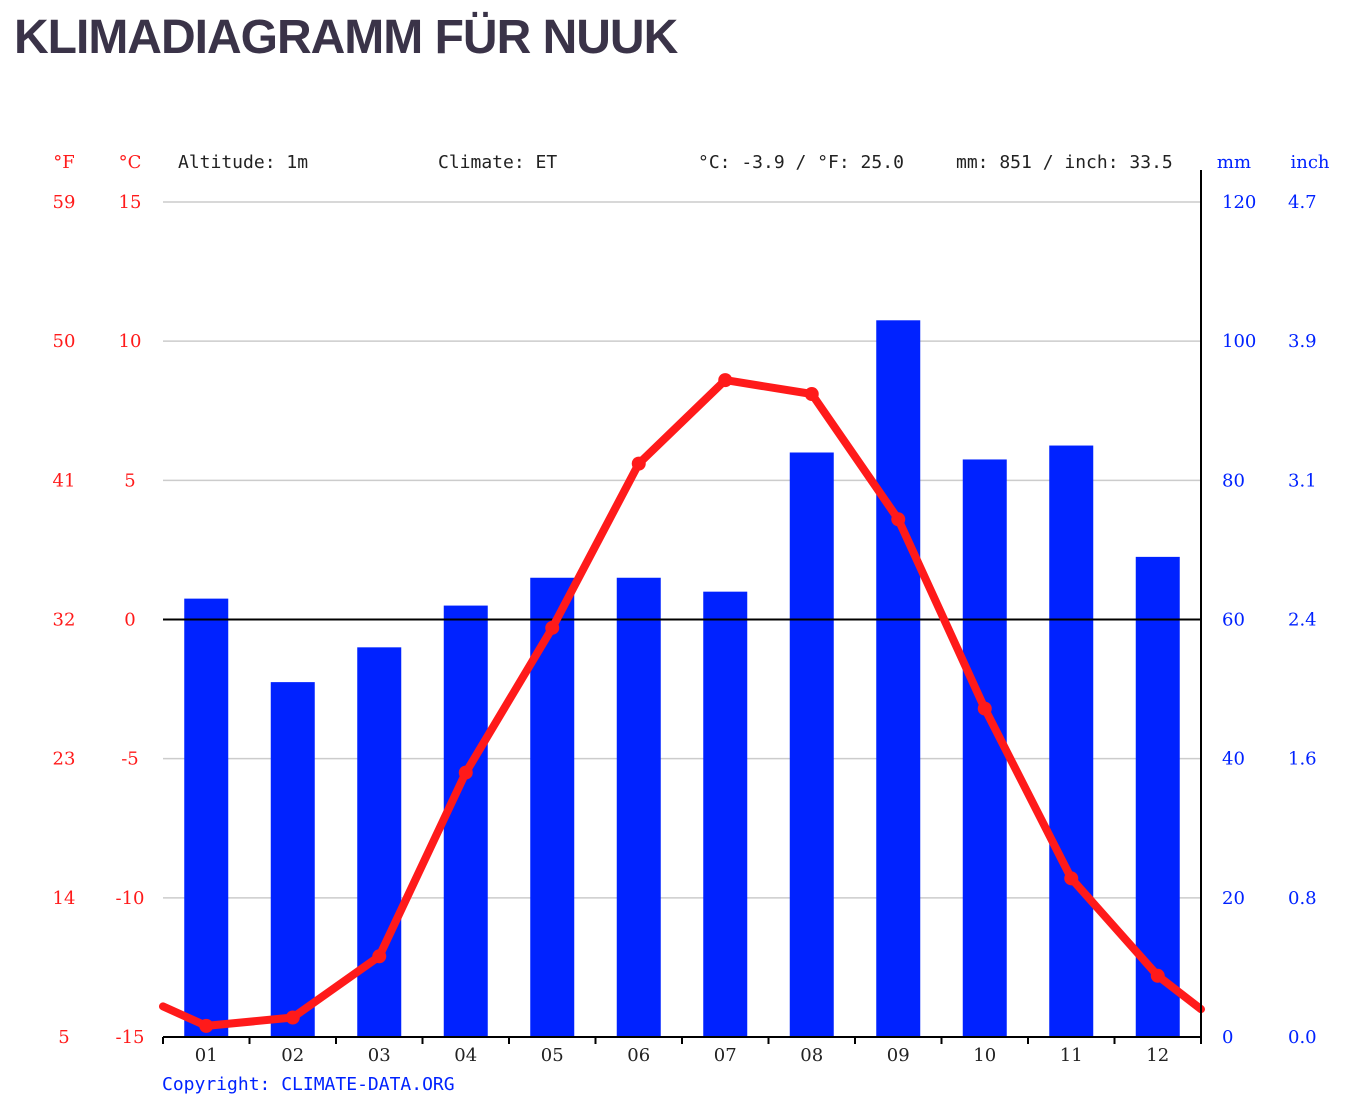 The width and height of the screenshot is (1356, 1113). I want to click on f-tick-label: 5, so click(63, 1037).